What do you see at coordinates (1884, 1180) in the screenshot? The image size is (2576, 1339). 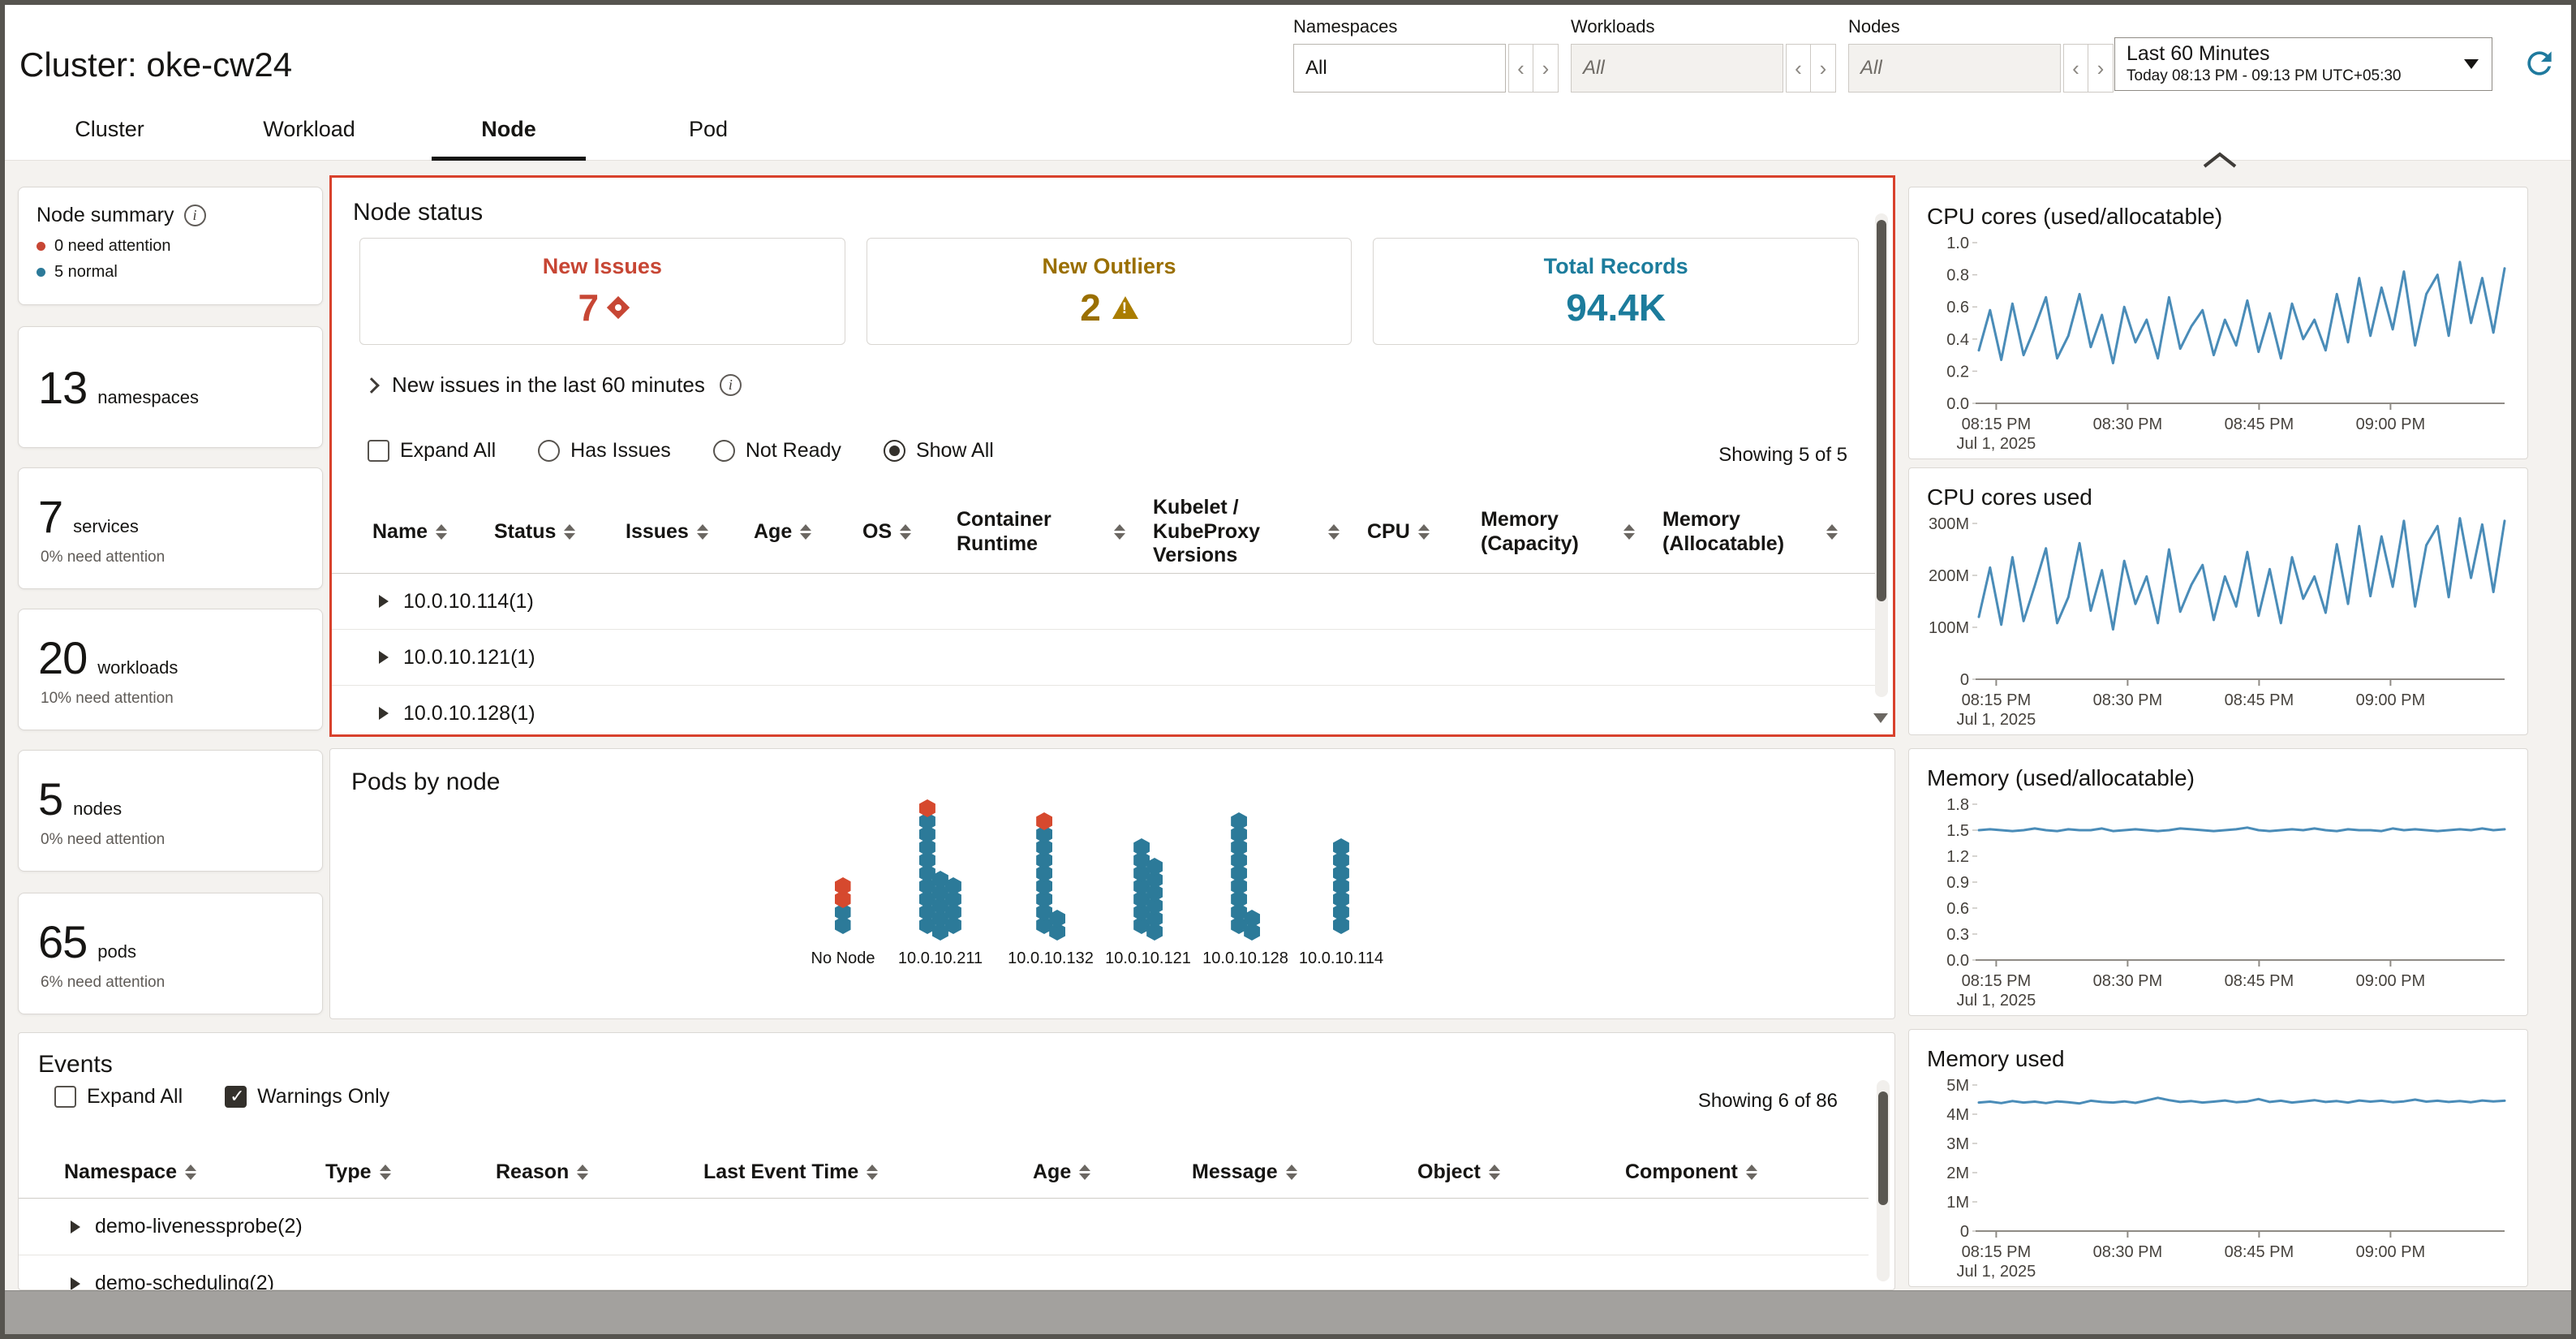 I see `events-scrollbar` at bounding box center [1884, 1180].